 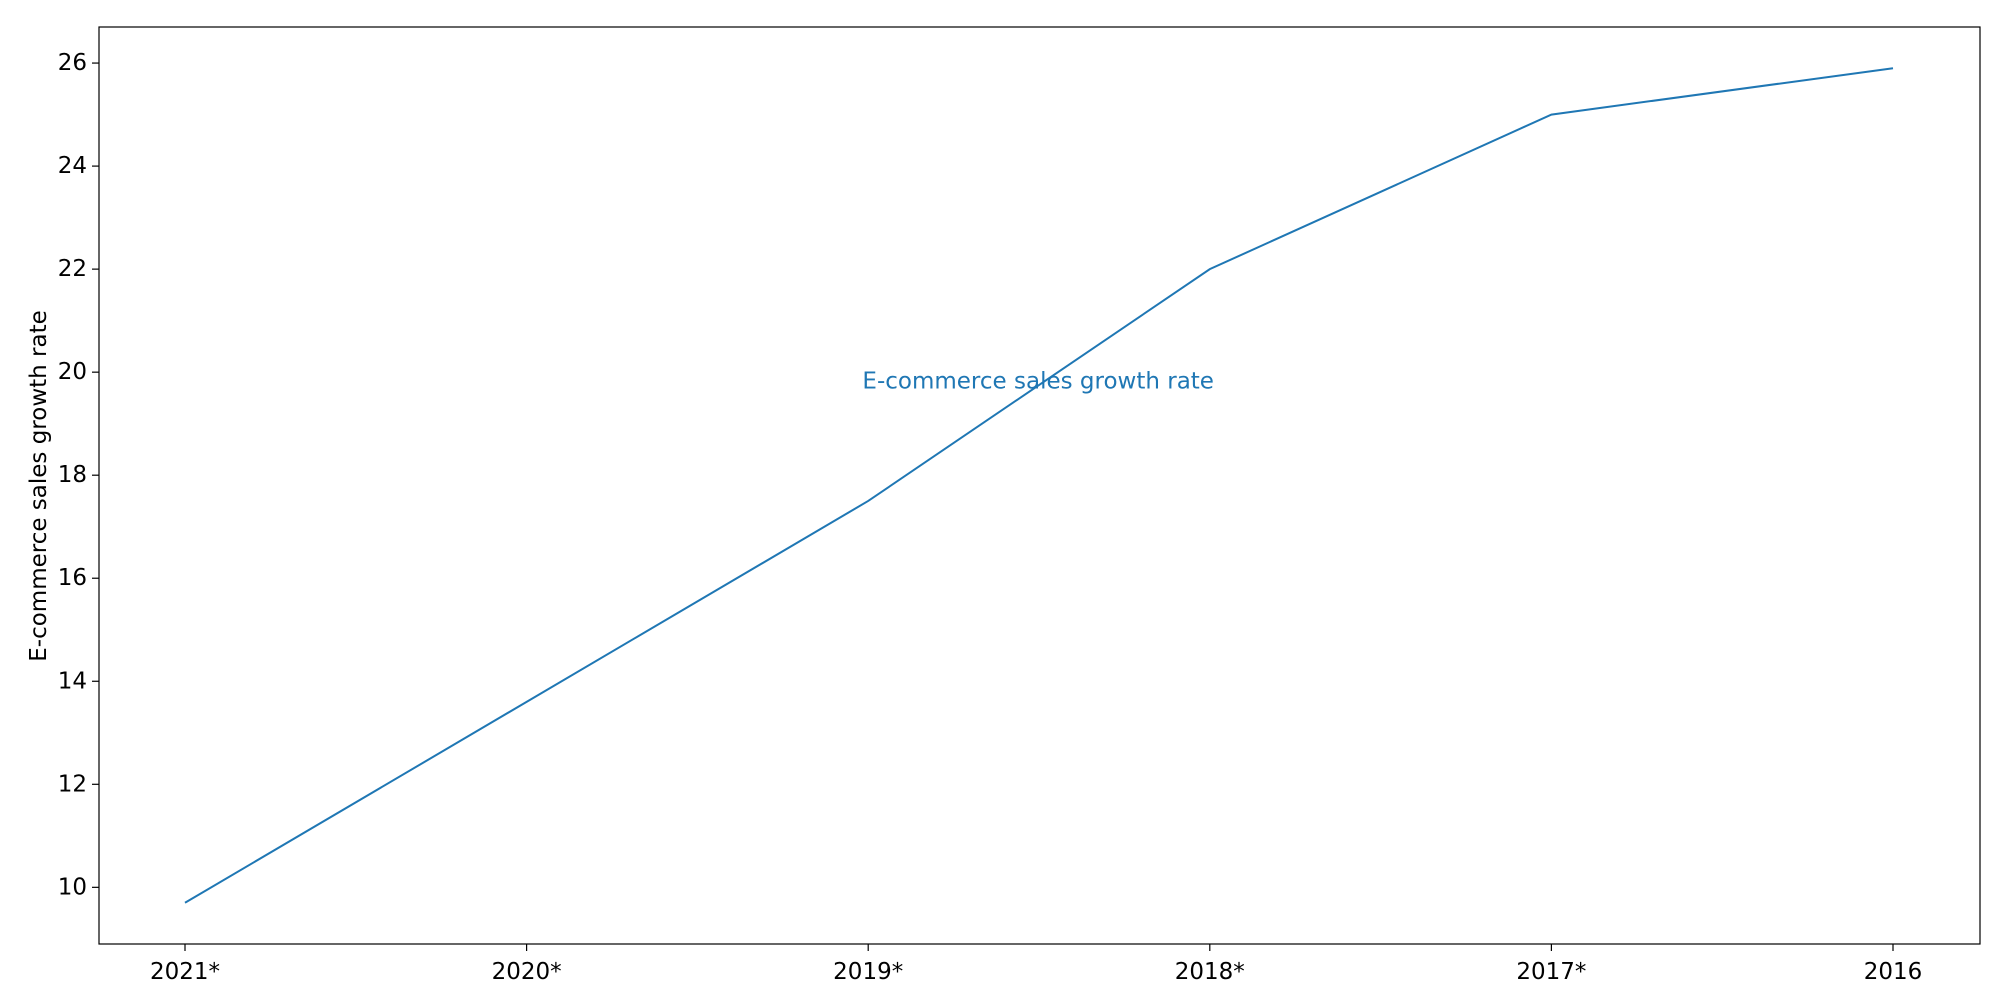 What do you see at coordinates (72, 578) in the screenshot?
I see `y-tick-label: 16` at bounding box center [72, 578].